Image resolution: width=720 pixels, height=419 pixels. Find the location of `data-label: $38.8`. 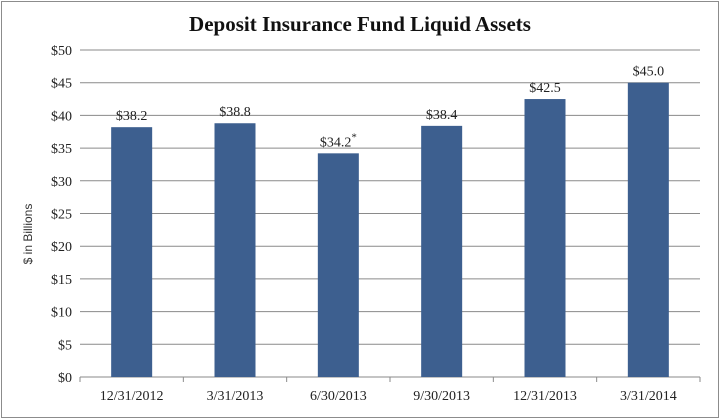

data-label: $38.8 is located at coordinates (235, 112).